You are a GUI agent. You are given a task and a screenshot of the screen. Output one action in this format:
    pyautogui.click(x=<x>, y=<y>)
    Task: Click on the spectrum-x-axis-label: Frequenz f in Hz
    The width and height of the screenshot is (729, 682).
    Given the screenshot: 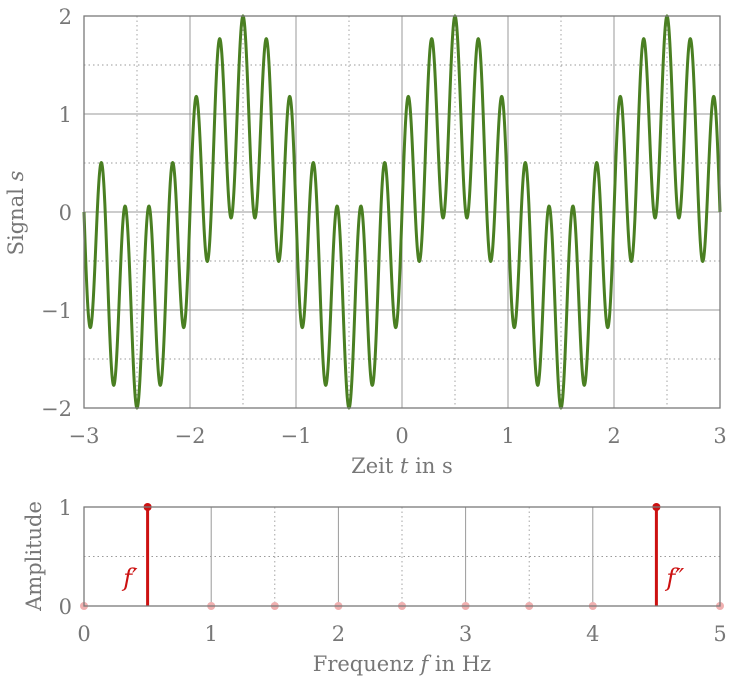 What is the action you would take?
    pyautogui.click(x=402, y=664)
    